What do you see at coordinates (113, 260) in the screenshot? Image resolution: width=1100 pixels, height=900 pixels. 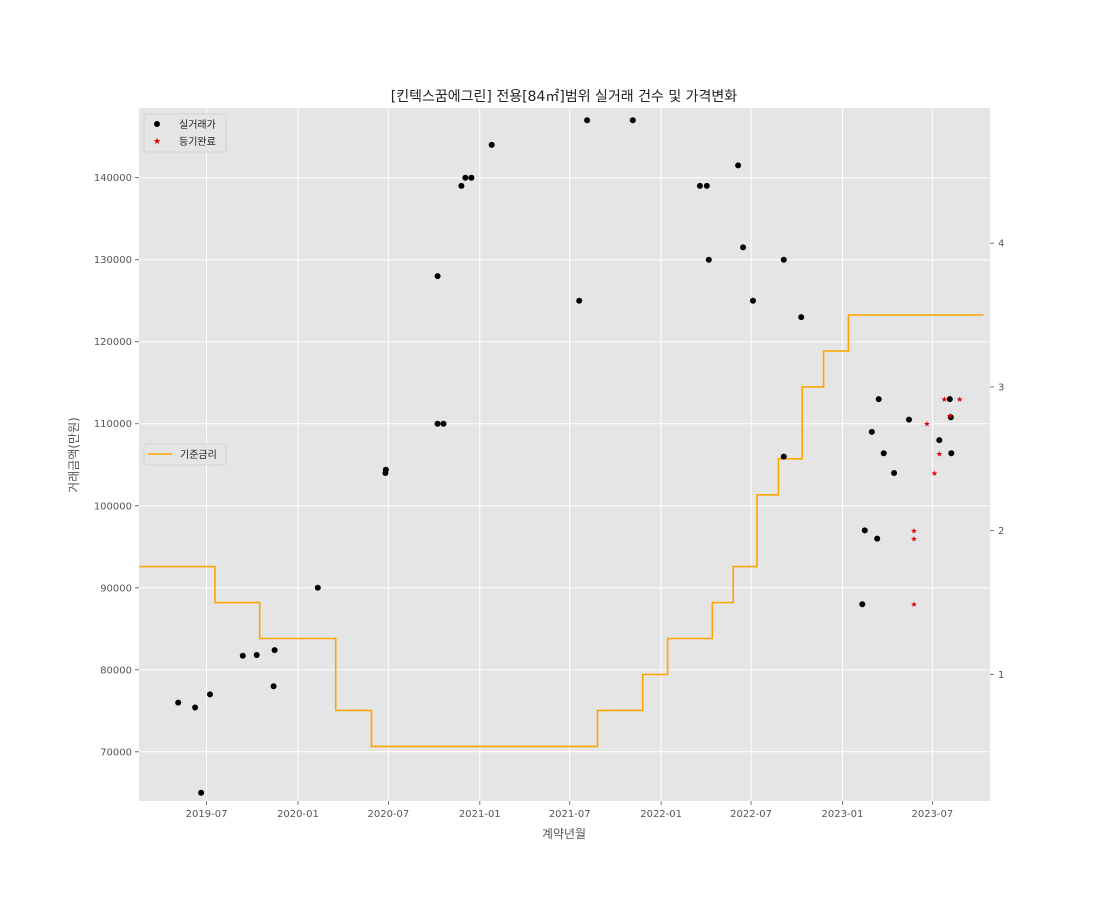 I see `y-tick-label: 130000` at bounding box center [113, 260].